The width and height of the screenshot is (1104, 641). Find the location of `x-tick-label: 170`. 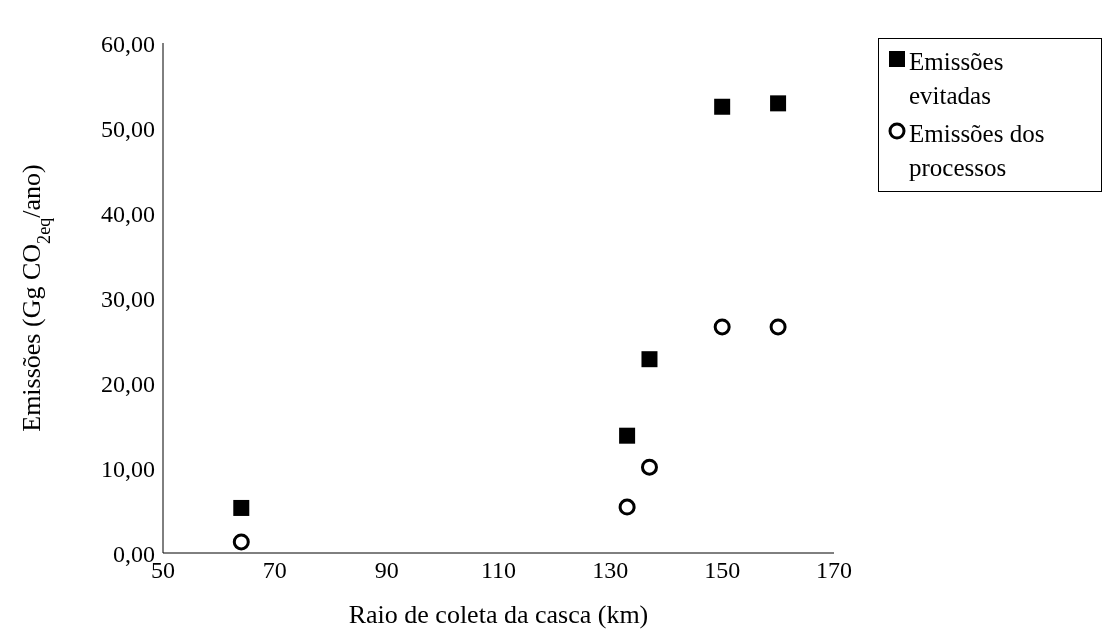

x-tick-label: 170 is located at coordinates (834, 570).